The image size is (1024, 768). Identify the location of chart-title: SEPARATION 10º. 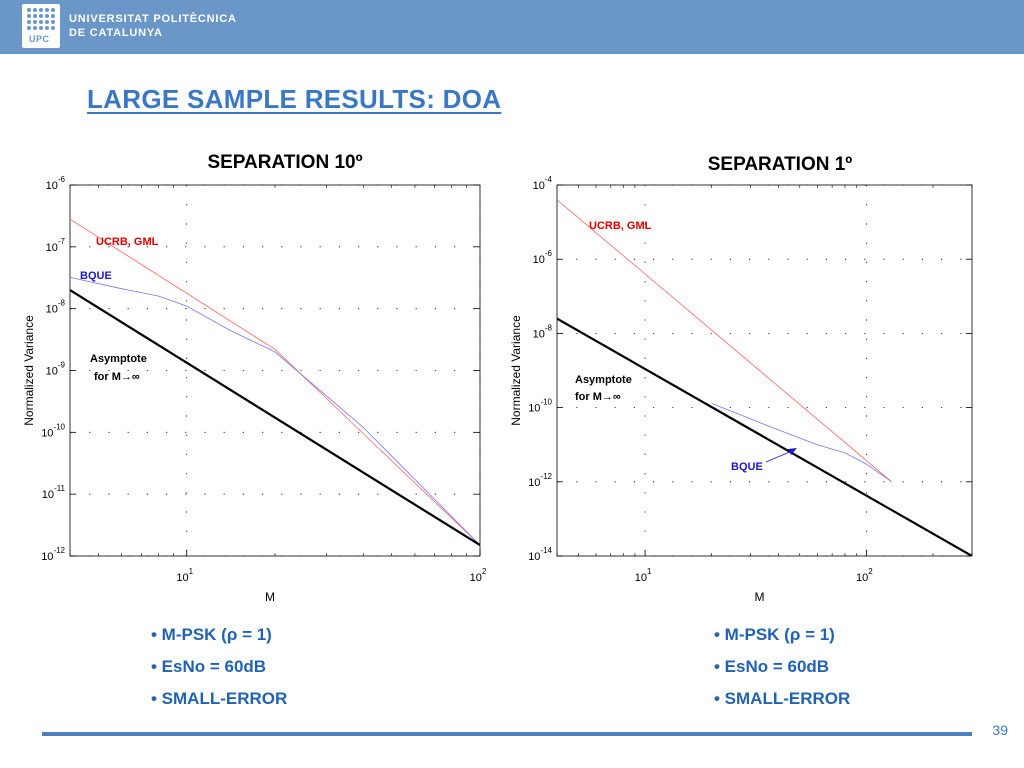
(284, 162).